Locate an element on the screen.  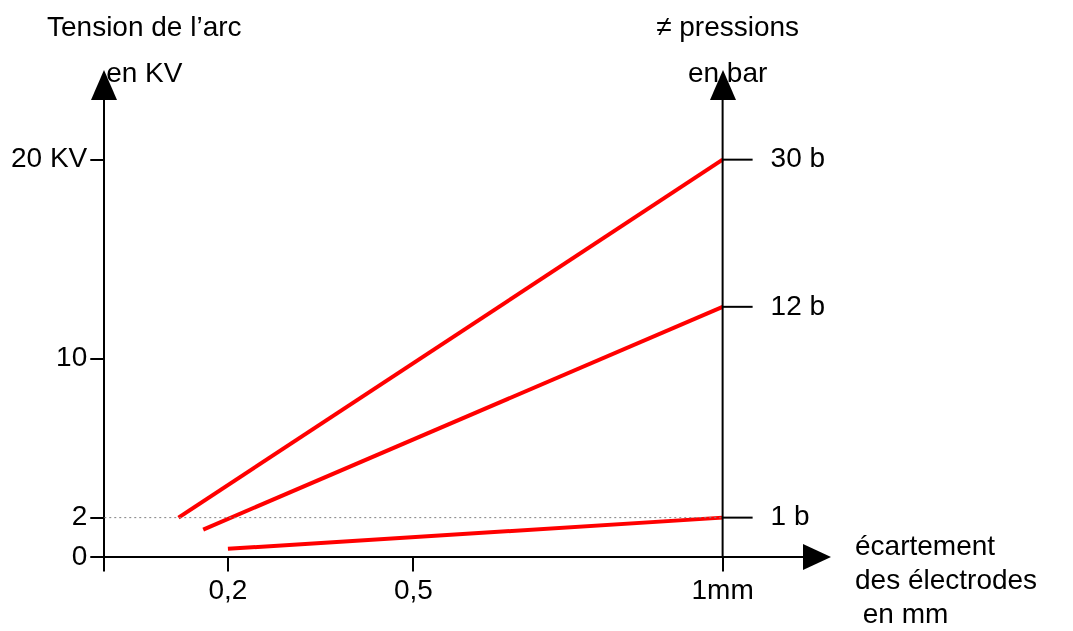
series-label: 12 b is located at coordinates (798, 305).